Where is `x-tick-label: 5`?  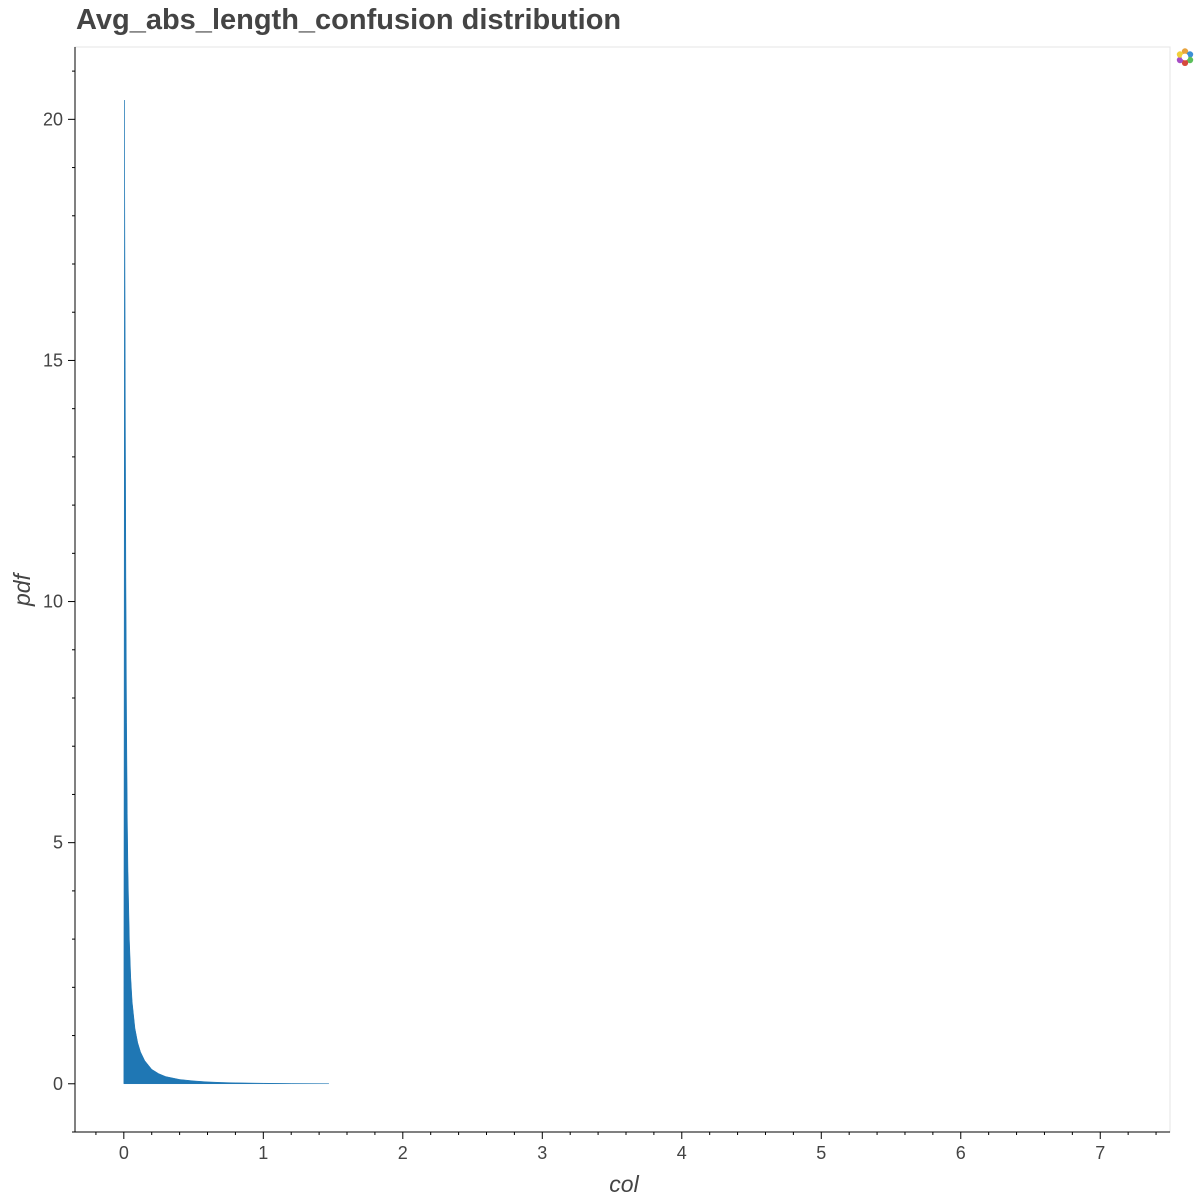
x-tick-label: 5 is located at coordinates (821, 1153).